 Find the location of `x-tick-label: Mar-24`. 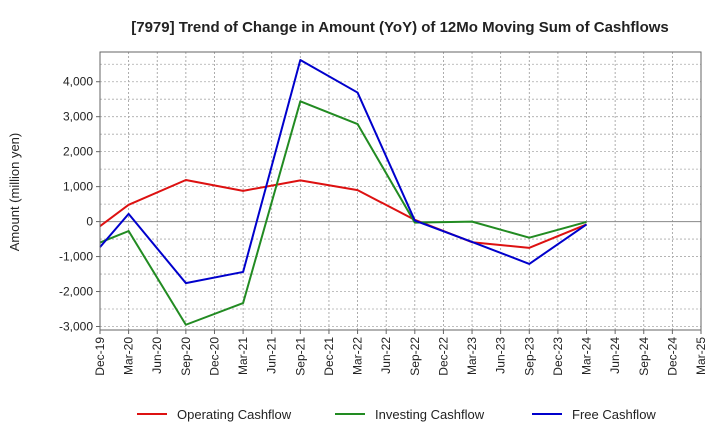

x-tick-label: Mar-24 is located at coordinates (587, 356).